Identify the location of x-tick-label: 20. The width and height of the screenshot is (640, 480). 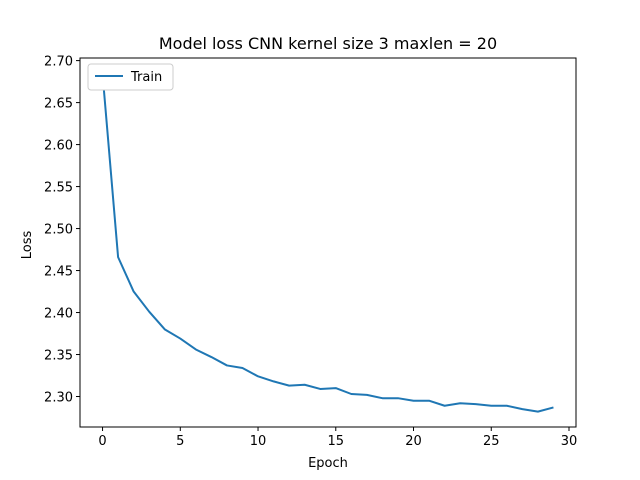
(413, 441).